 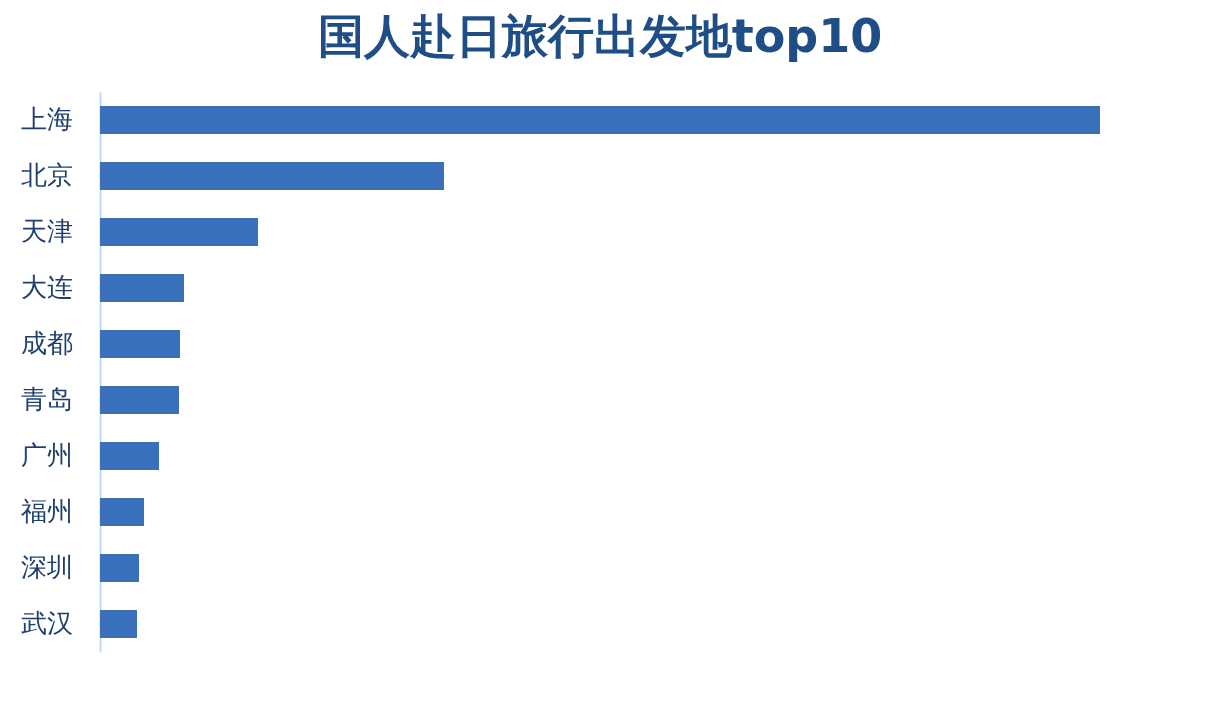 I want to click on y-tick-label: 大连, so click(x=46, y=287).